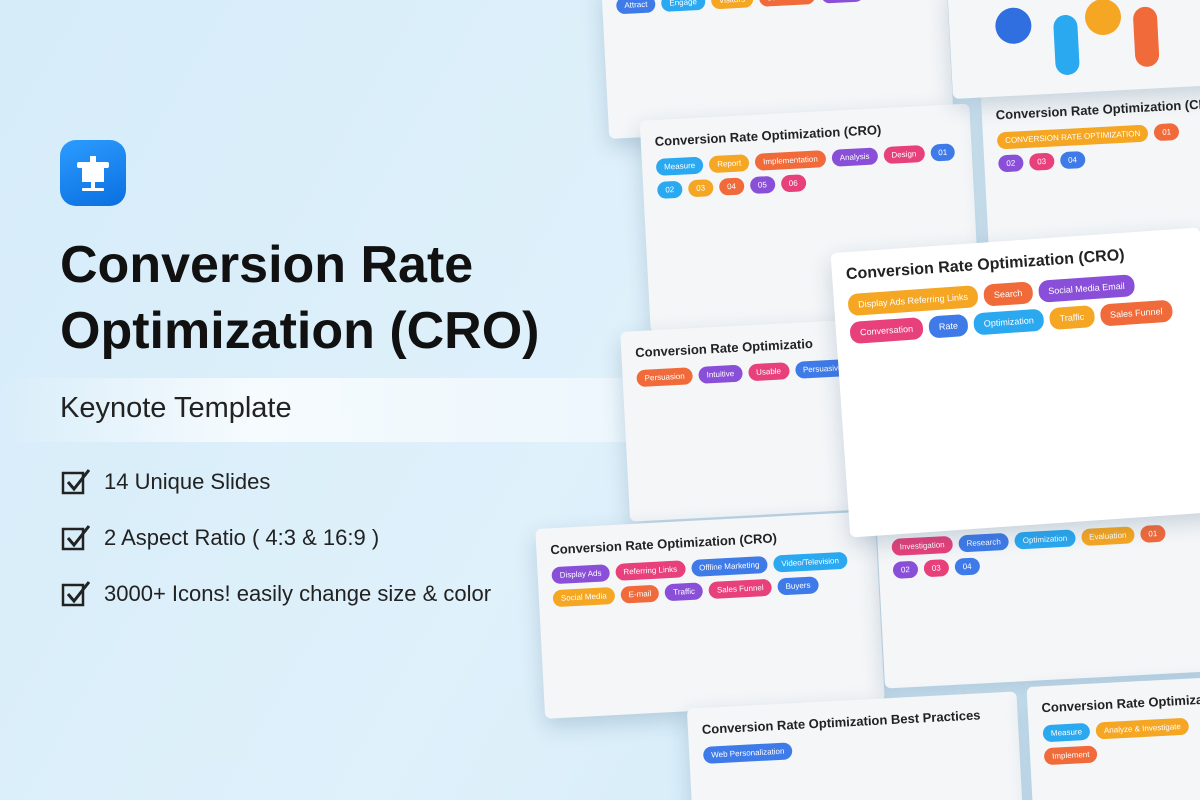 The height and width of the screenshot is (800, 1200). What do you see at coordinates (886, 331) in the screenshot?
I see `slide-label: Conversation` at bounding box center [886, 331].